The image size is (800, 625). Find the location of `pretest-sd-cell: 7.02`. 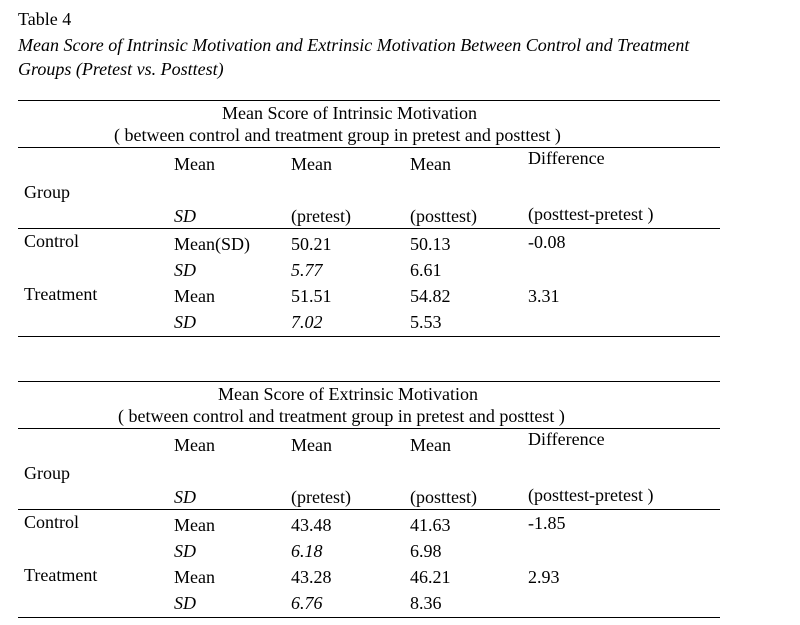

pretest-sd-cell: 7.02 is located at coordinates (307, 322).